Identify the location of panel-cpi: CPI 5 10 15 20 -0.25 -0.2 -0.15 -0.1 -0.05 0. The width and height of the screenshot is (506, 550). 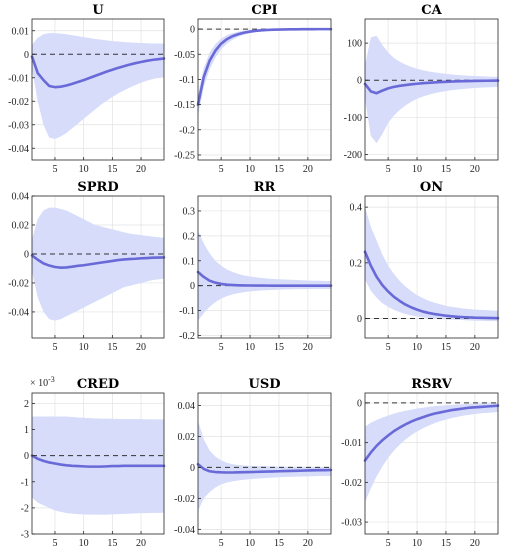
(253, 89).